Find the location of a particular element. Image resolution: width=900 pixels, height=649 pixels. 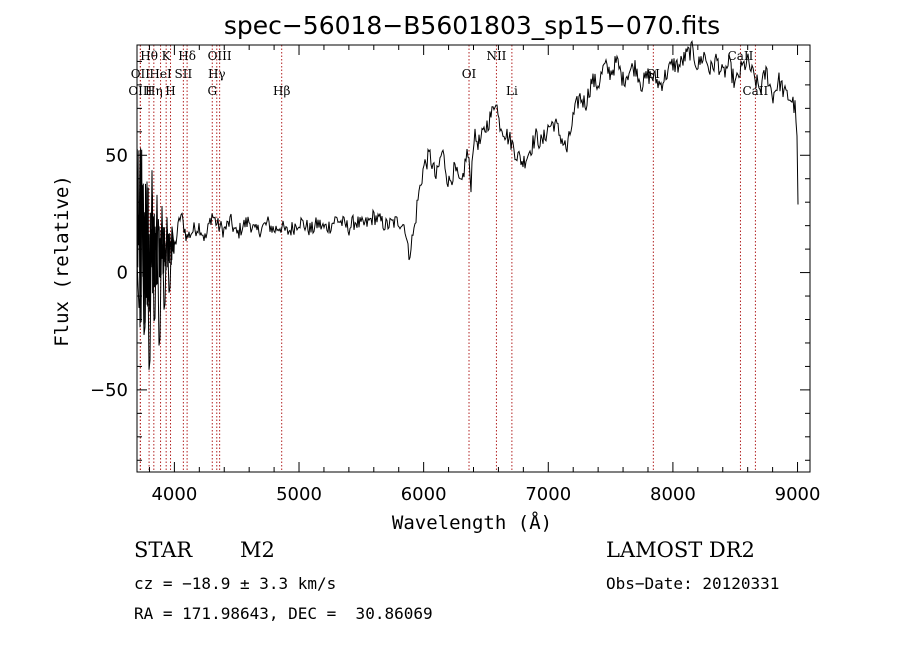

spectral-line-label: Hθ is located at coordinates (149, 56).